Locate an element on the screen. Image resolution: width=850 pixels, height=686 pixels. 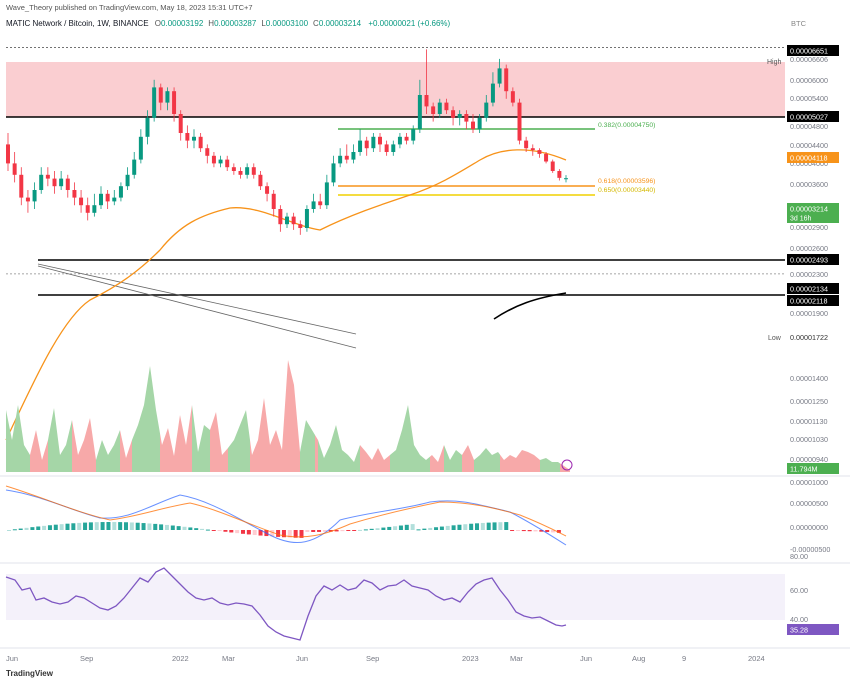
symbol-name: MATIC Network / Bitcoin, 1W, BINANCE is located at coordinates (77, 23).